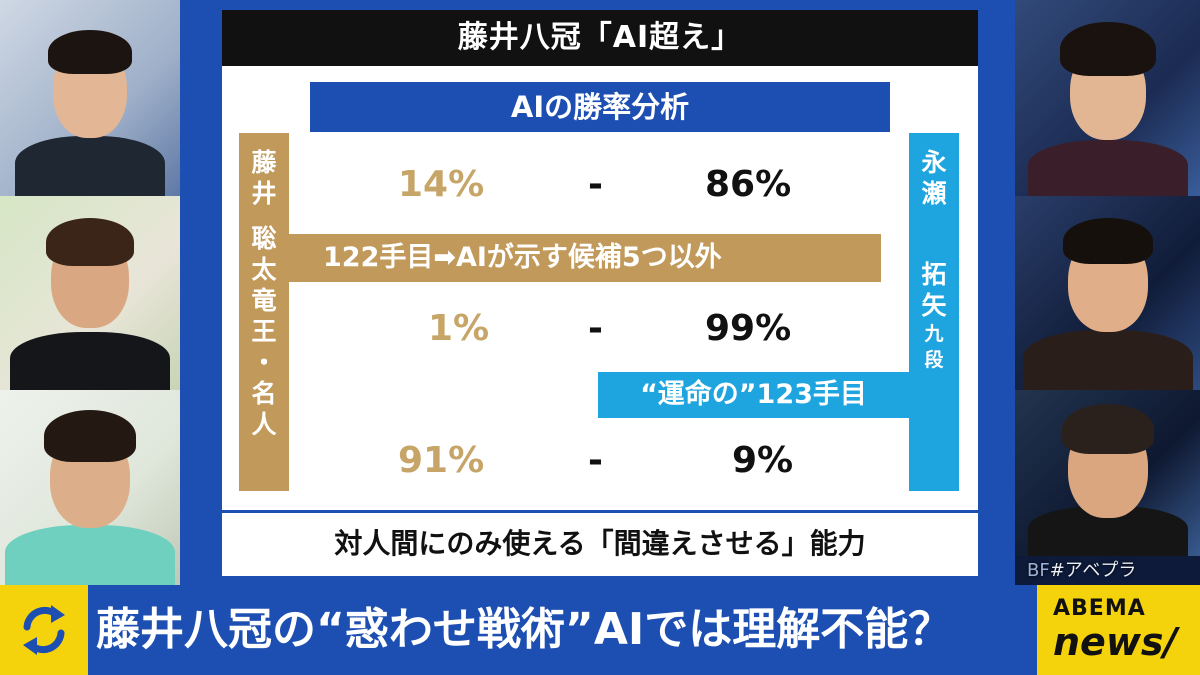 Image resolution: width=1200 pixels, height=675 pixels. I want to click on row1-left-pct: 14%, so click(441, 184).